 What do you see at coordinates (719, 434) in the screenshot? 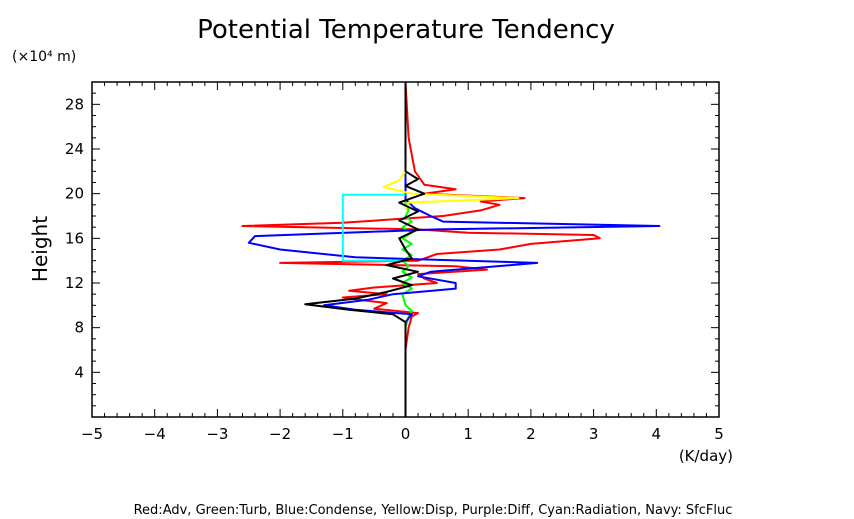
I see `x-tick-label: 5` at bounding box center [719, 434].